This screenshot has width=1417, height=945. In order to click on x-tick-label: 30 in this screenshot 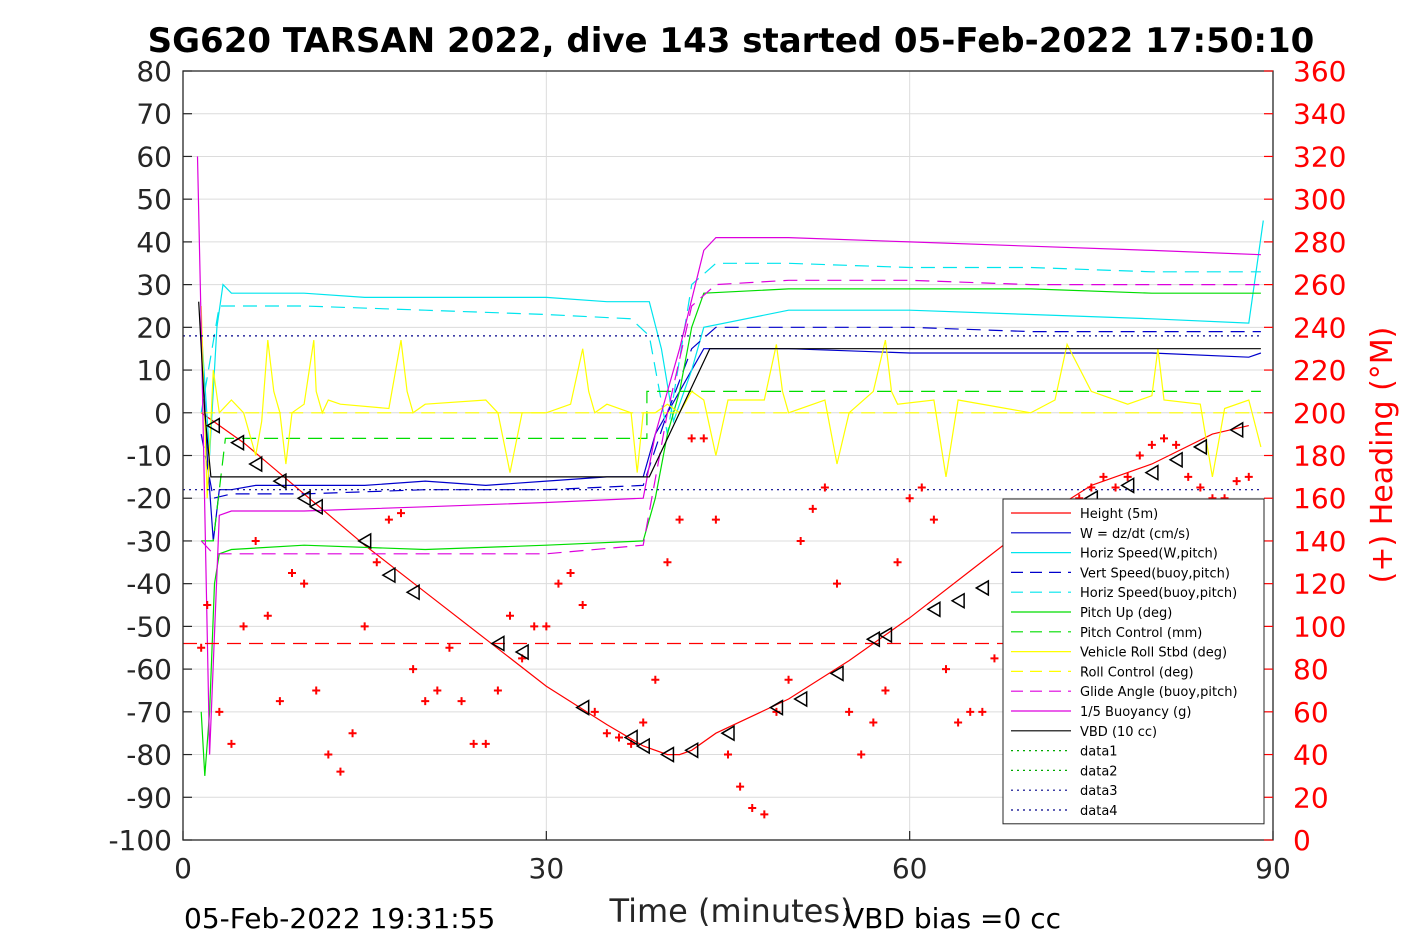, I will do `click(547, 868)`.